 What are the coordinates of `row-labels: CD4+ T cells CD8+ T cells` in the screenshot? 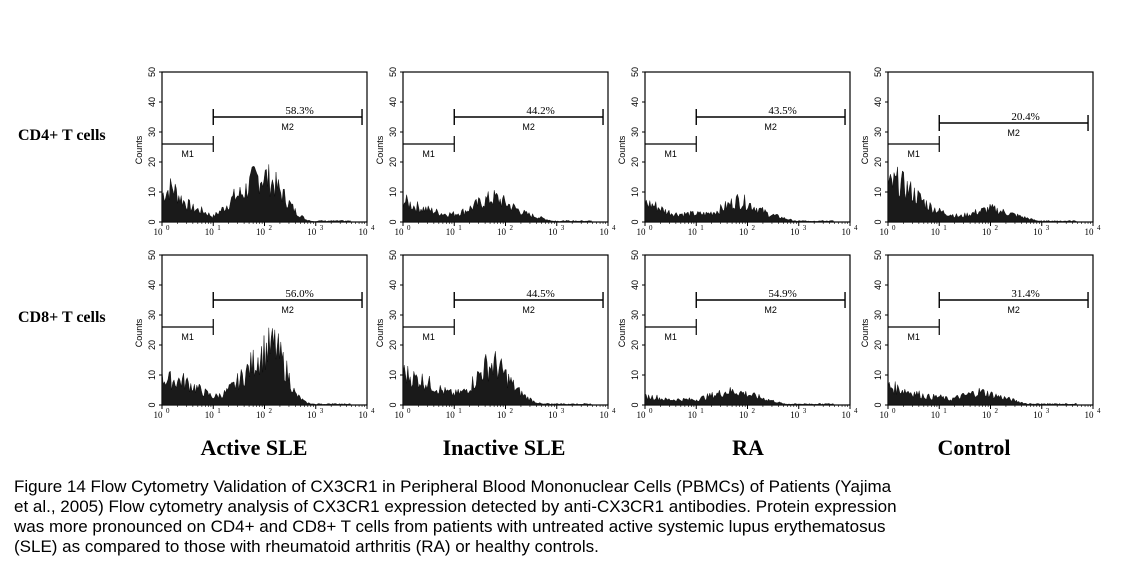 It's located at (62, 226).